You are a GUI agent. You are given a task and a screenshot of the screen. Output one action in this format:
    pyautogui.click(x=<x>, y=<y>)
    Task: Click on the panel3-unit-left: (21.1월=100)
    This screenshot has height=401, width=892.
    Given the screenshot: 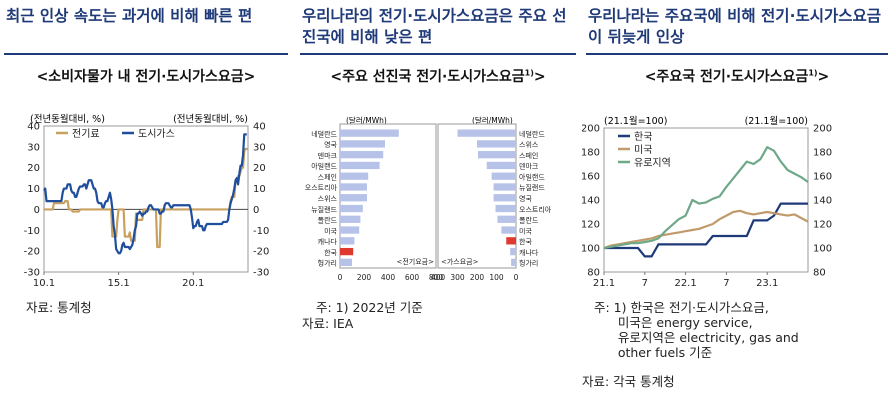 What is the action you would take?
    pyautogui.click(x=635, y=121)
    